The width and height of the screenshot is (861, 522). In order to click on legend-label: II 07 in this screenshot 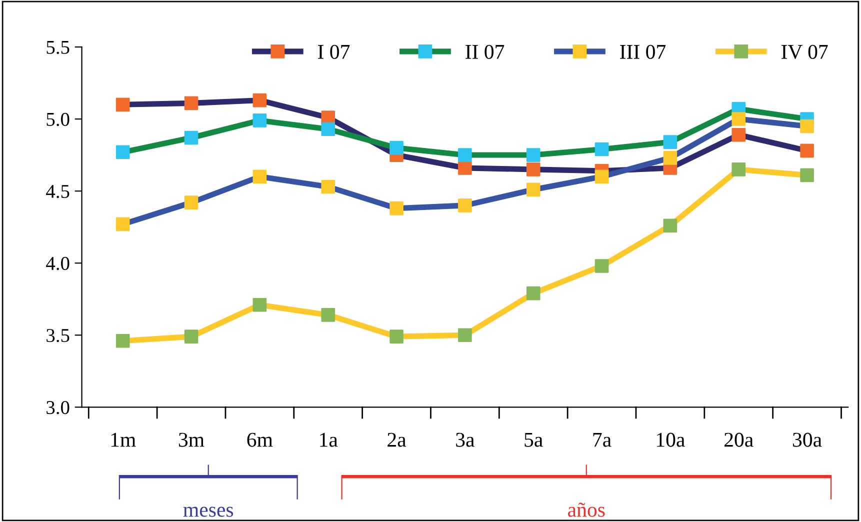, I will do `click(485, 51)`.